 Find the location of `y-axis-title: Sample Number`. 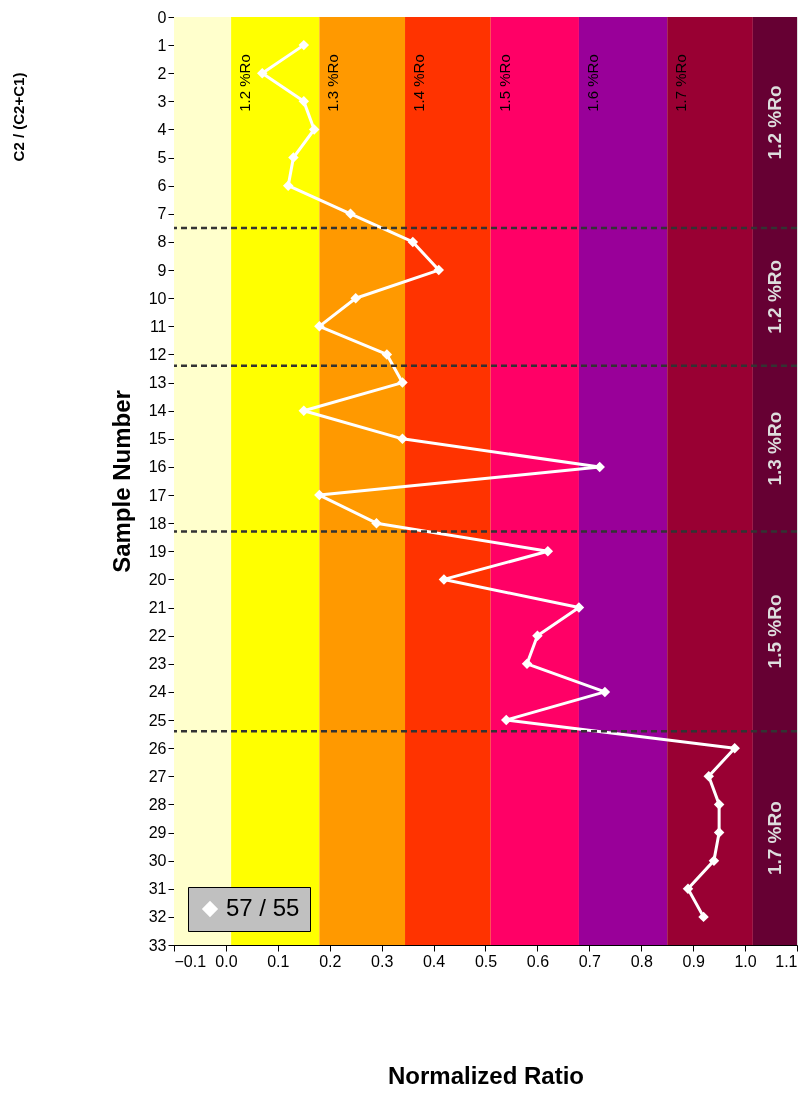

y-axis-title: Sample Number is located at coordinates (121, 481).